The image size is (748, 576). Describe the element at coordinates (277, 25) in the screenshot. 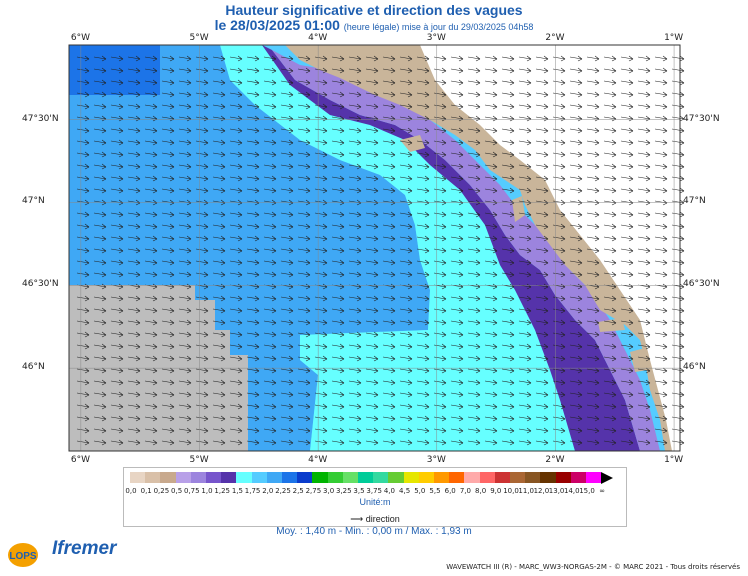

I see `map-date: le 28/03/2025 01:00` at that location.